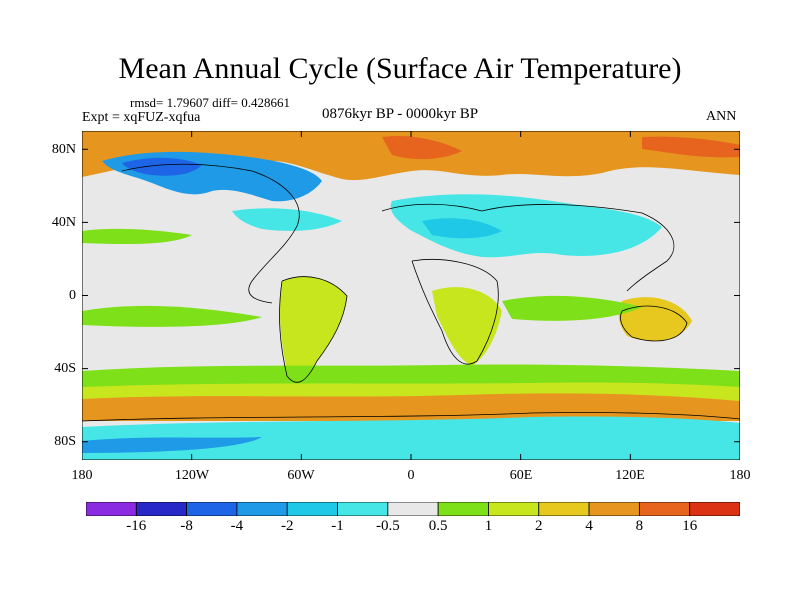 This screenshot has width=800, height=600. I want to click on colorbar-label-8: 2, so click(539, 526).